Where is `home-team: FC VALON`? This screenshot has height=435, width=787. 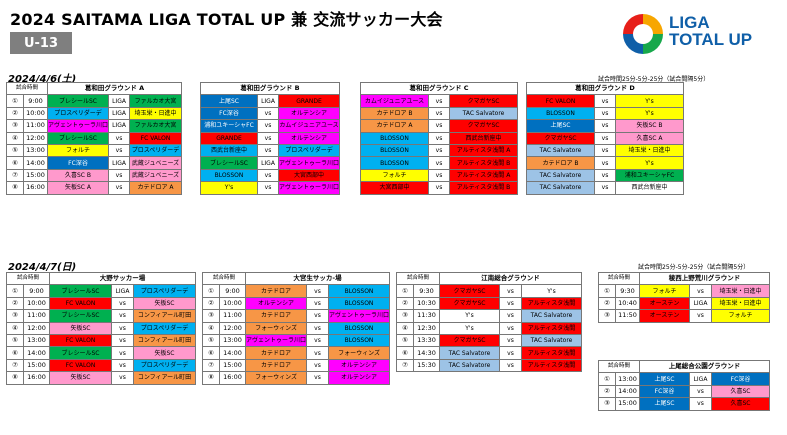
home-team: FC VALON is located at coordinates (80, 365).